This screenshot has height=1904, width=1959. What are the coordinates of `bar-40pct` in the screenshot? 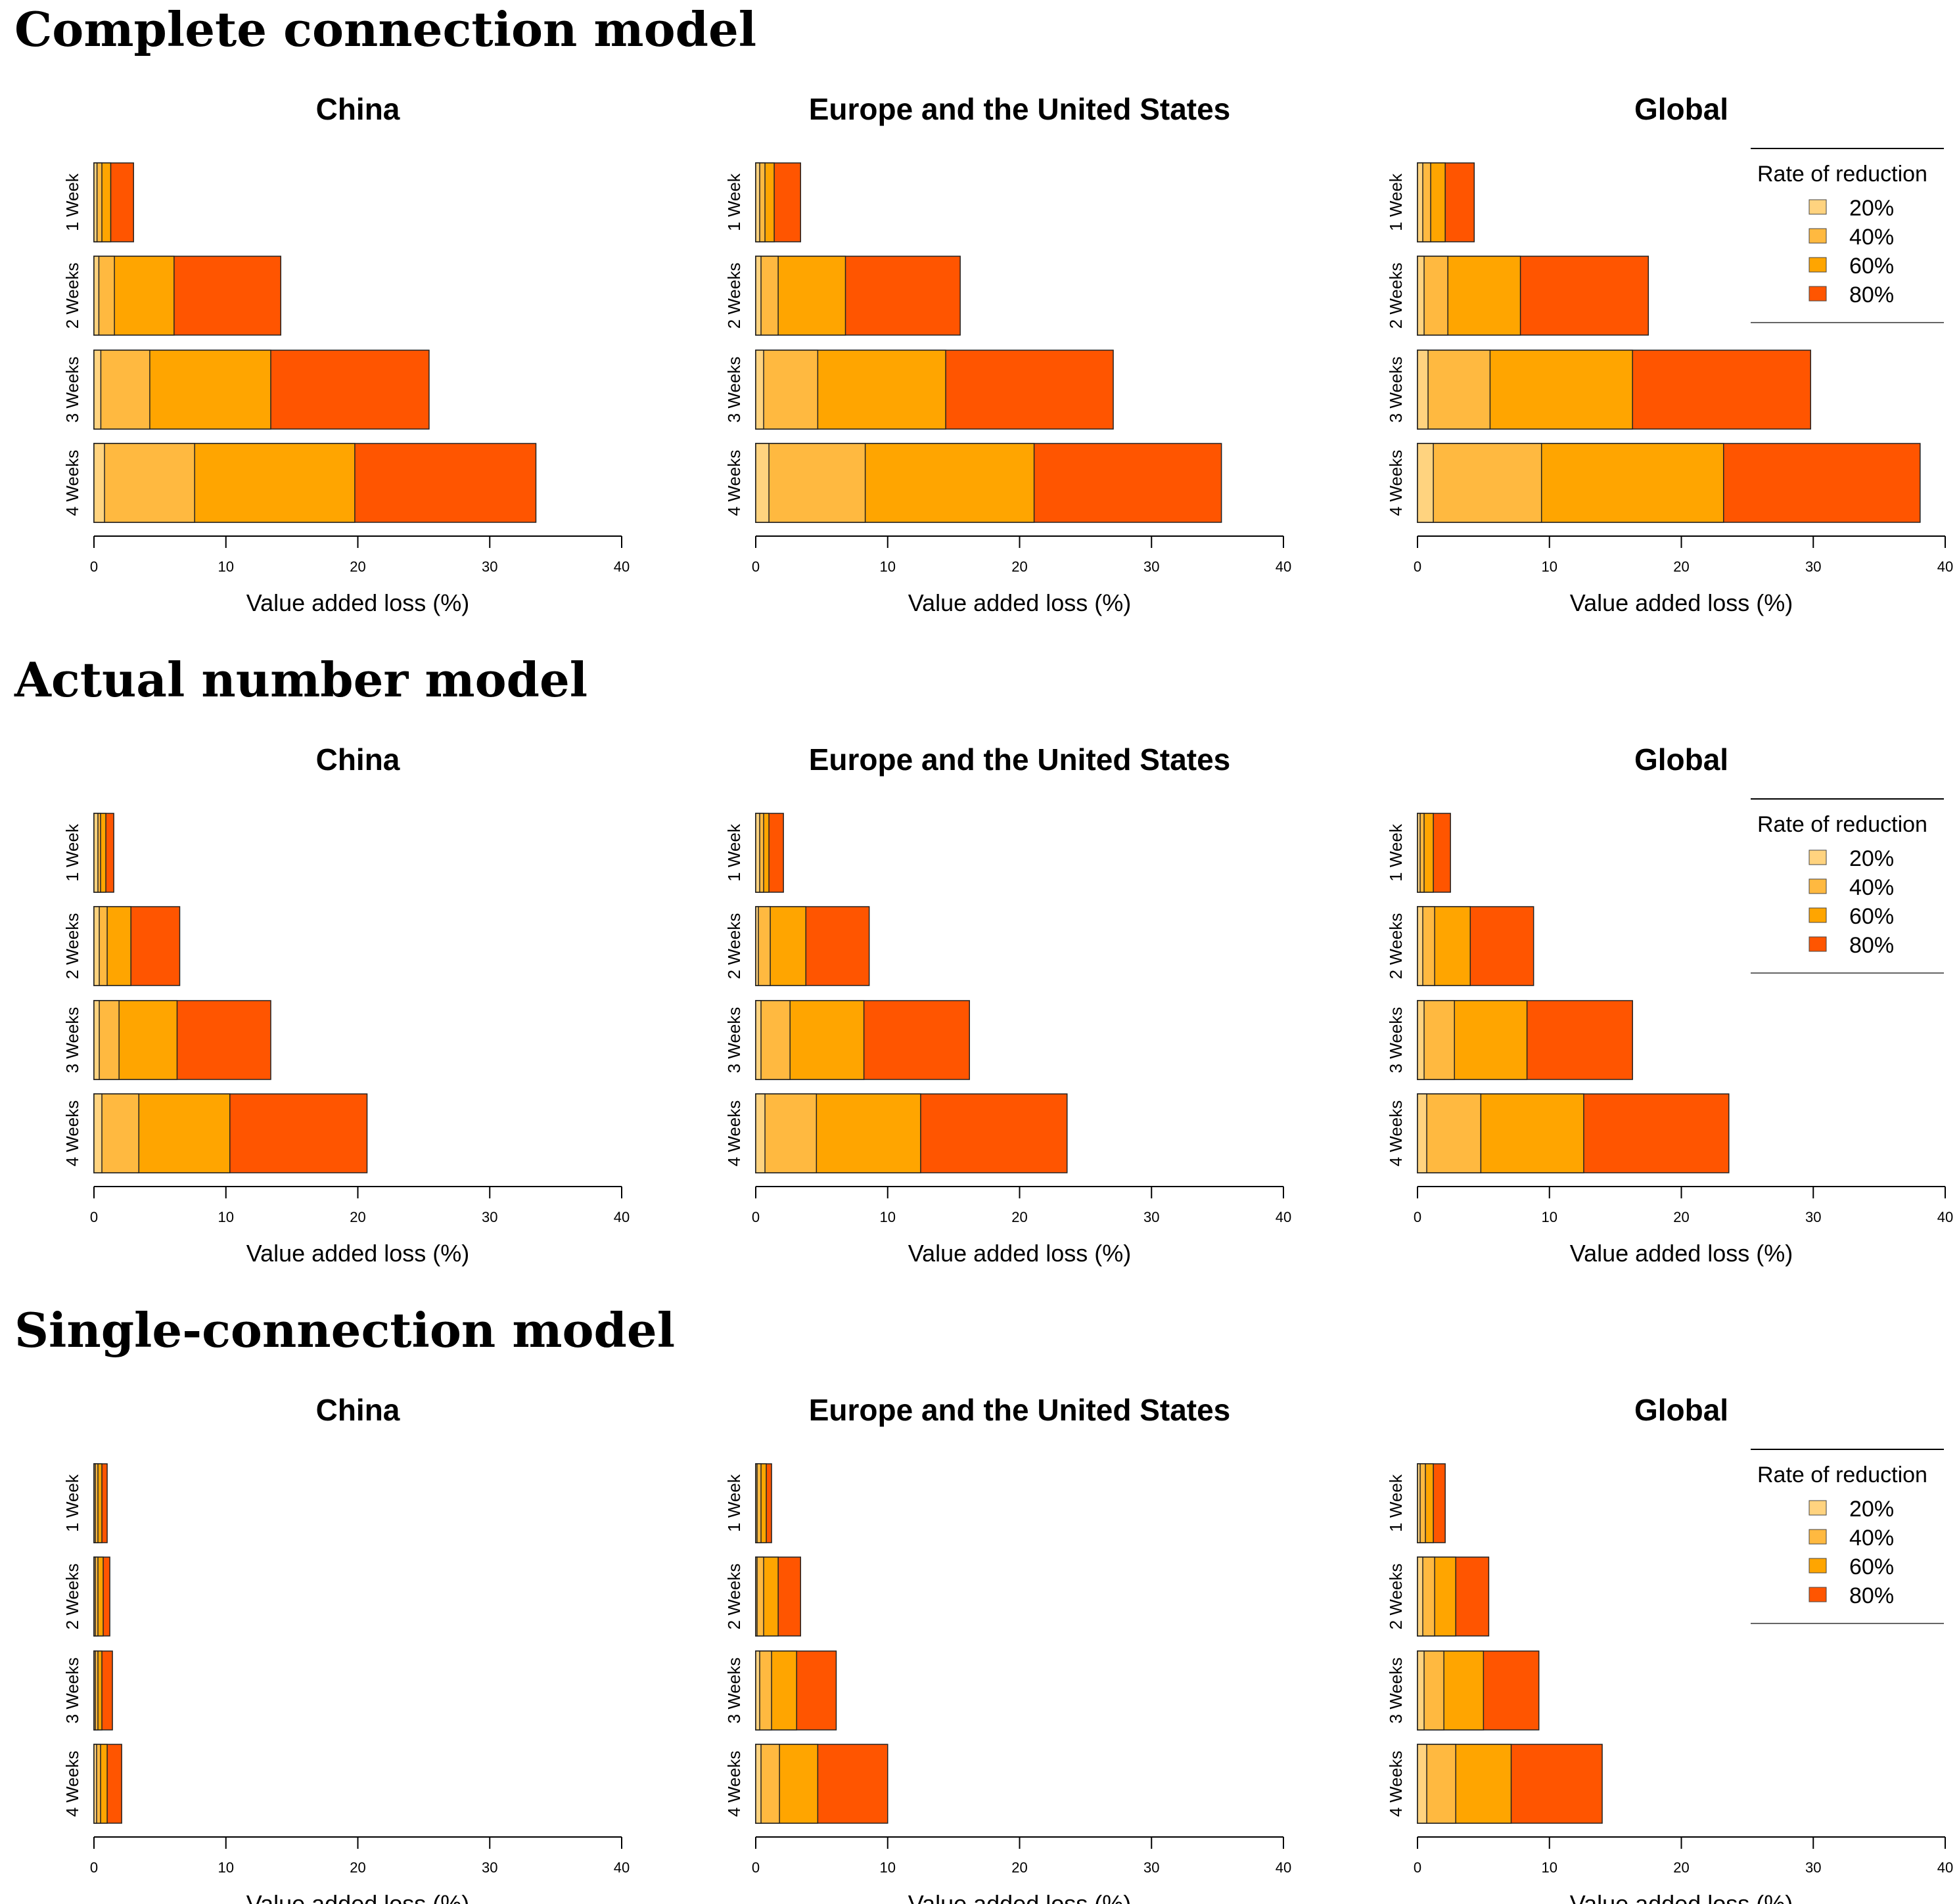 It's located at (786, 1133).